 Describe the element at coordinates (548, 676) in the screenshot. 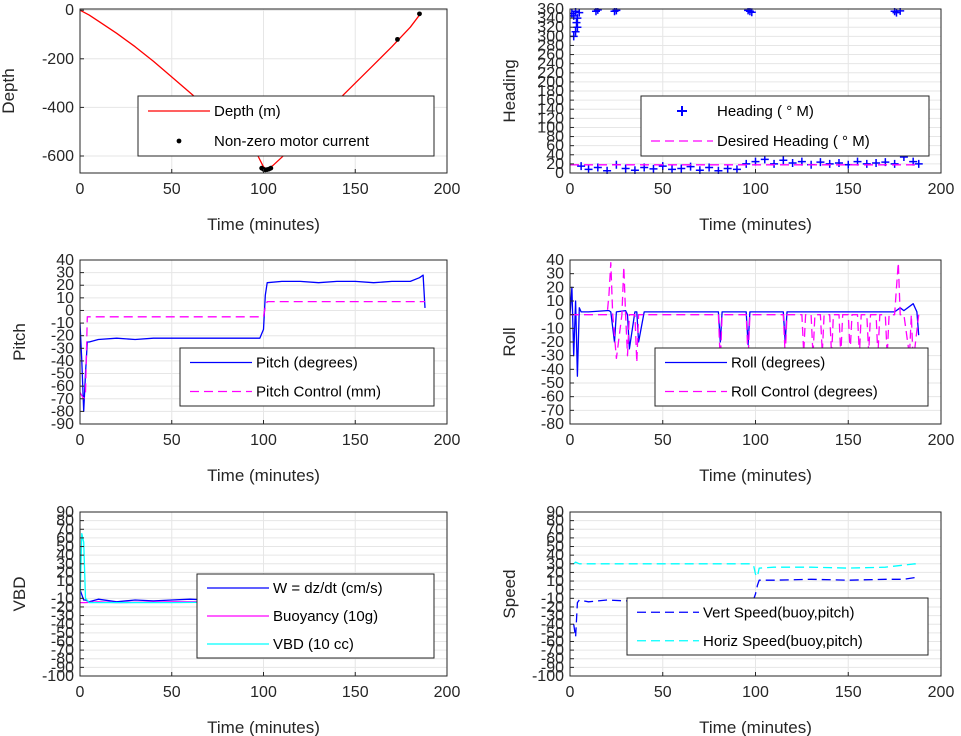

I see `y-tick-label: -100` at that location.